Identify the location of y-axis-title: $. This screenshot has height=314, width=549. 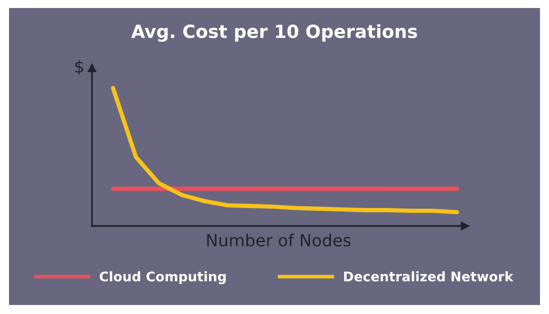
(79, 68).